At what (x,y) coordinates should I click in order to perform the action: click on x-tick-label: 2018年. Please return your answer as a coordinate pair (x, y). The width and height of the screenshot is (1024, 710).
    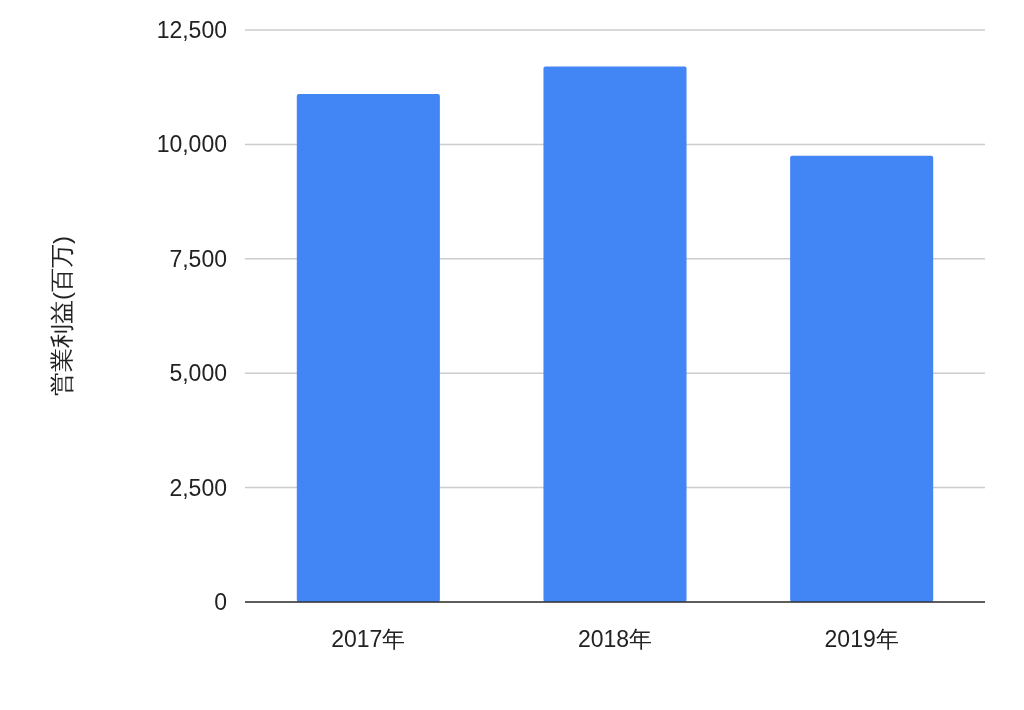
    Looking at the image, I should click on (615, 639).